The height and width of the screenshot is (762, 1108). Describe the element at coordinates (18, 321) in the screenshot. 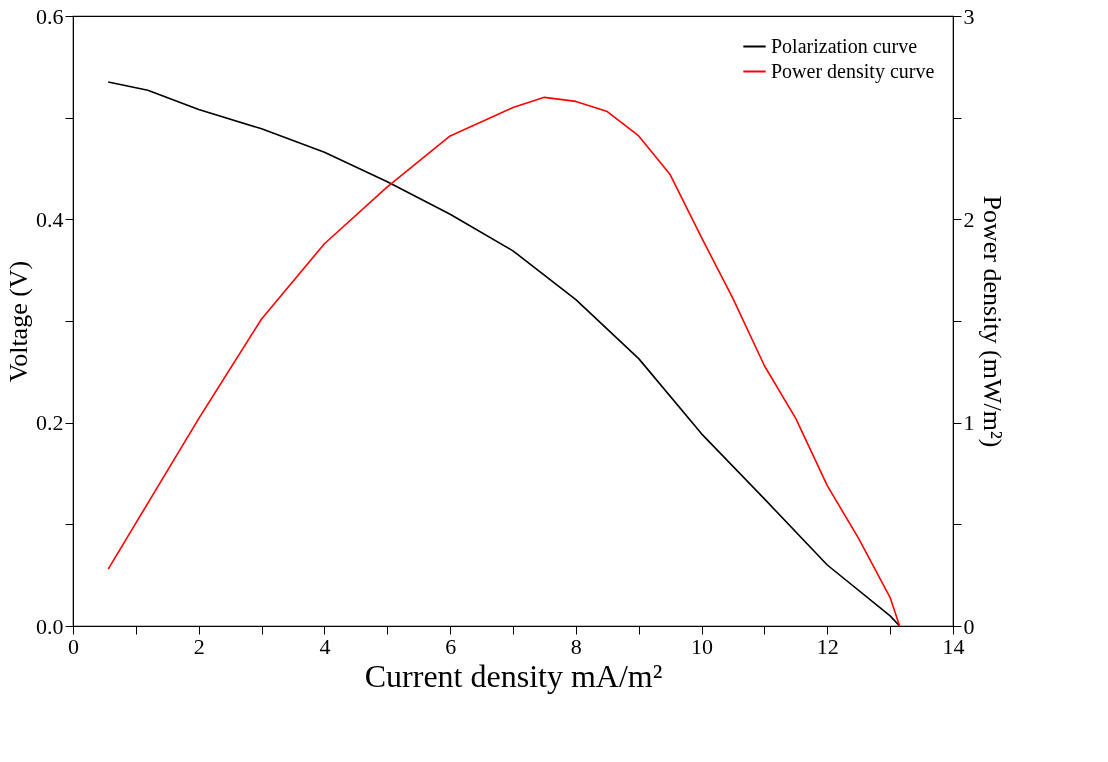

I see `y-axis-title: Voltage (V)` at that location.